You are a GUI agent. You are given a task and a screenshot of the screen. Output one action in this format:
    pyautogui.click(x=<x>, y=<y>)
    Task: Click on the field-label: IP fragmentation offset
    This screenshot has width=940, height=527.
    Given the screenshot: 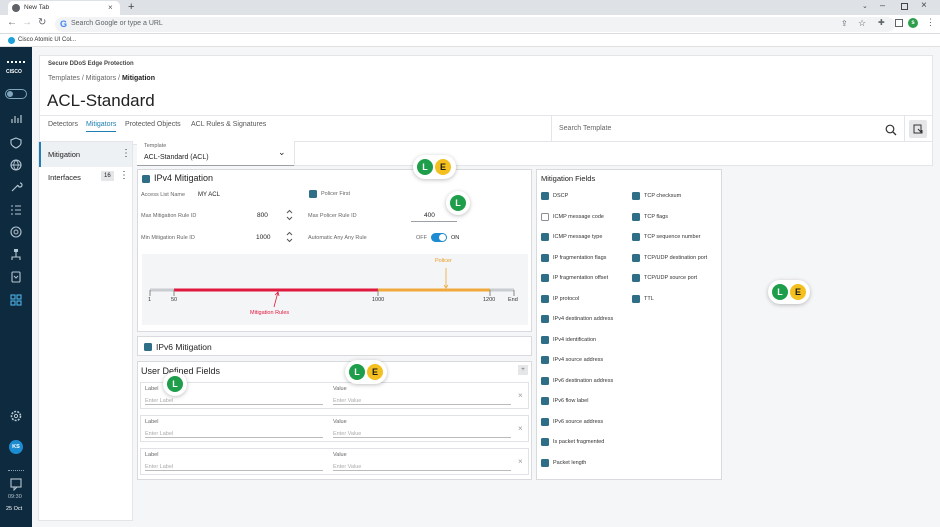 What is the action you would take?
    pyautogui.click(x=581, y=278)
    